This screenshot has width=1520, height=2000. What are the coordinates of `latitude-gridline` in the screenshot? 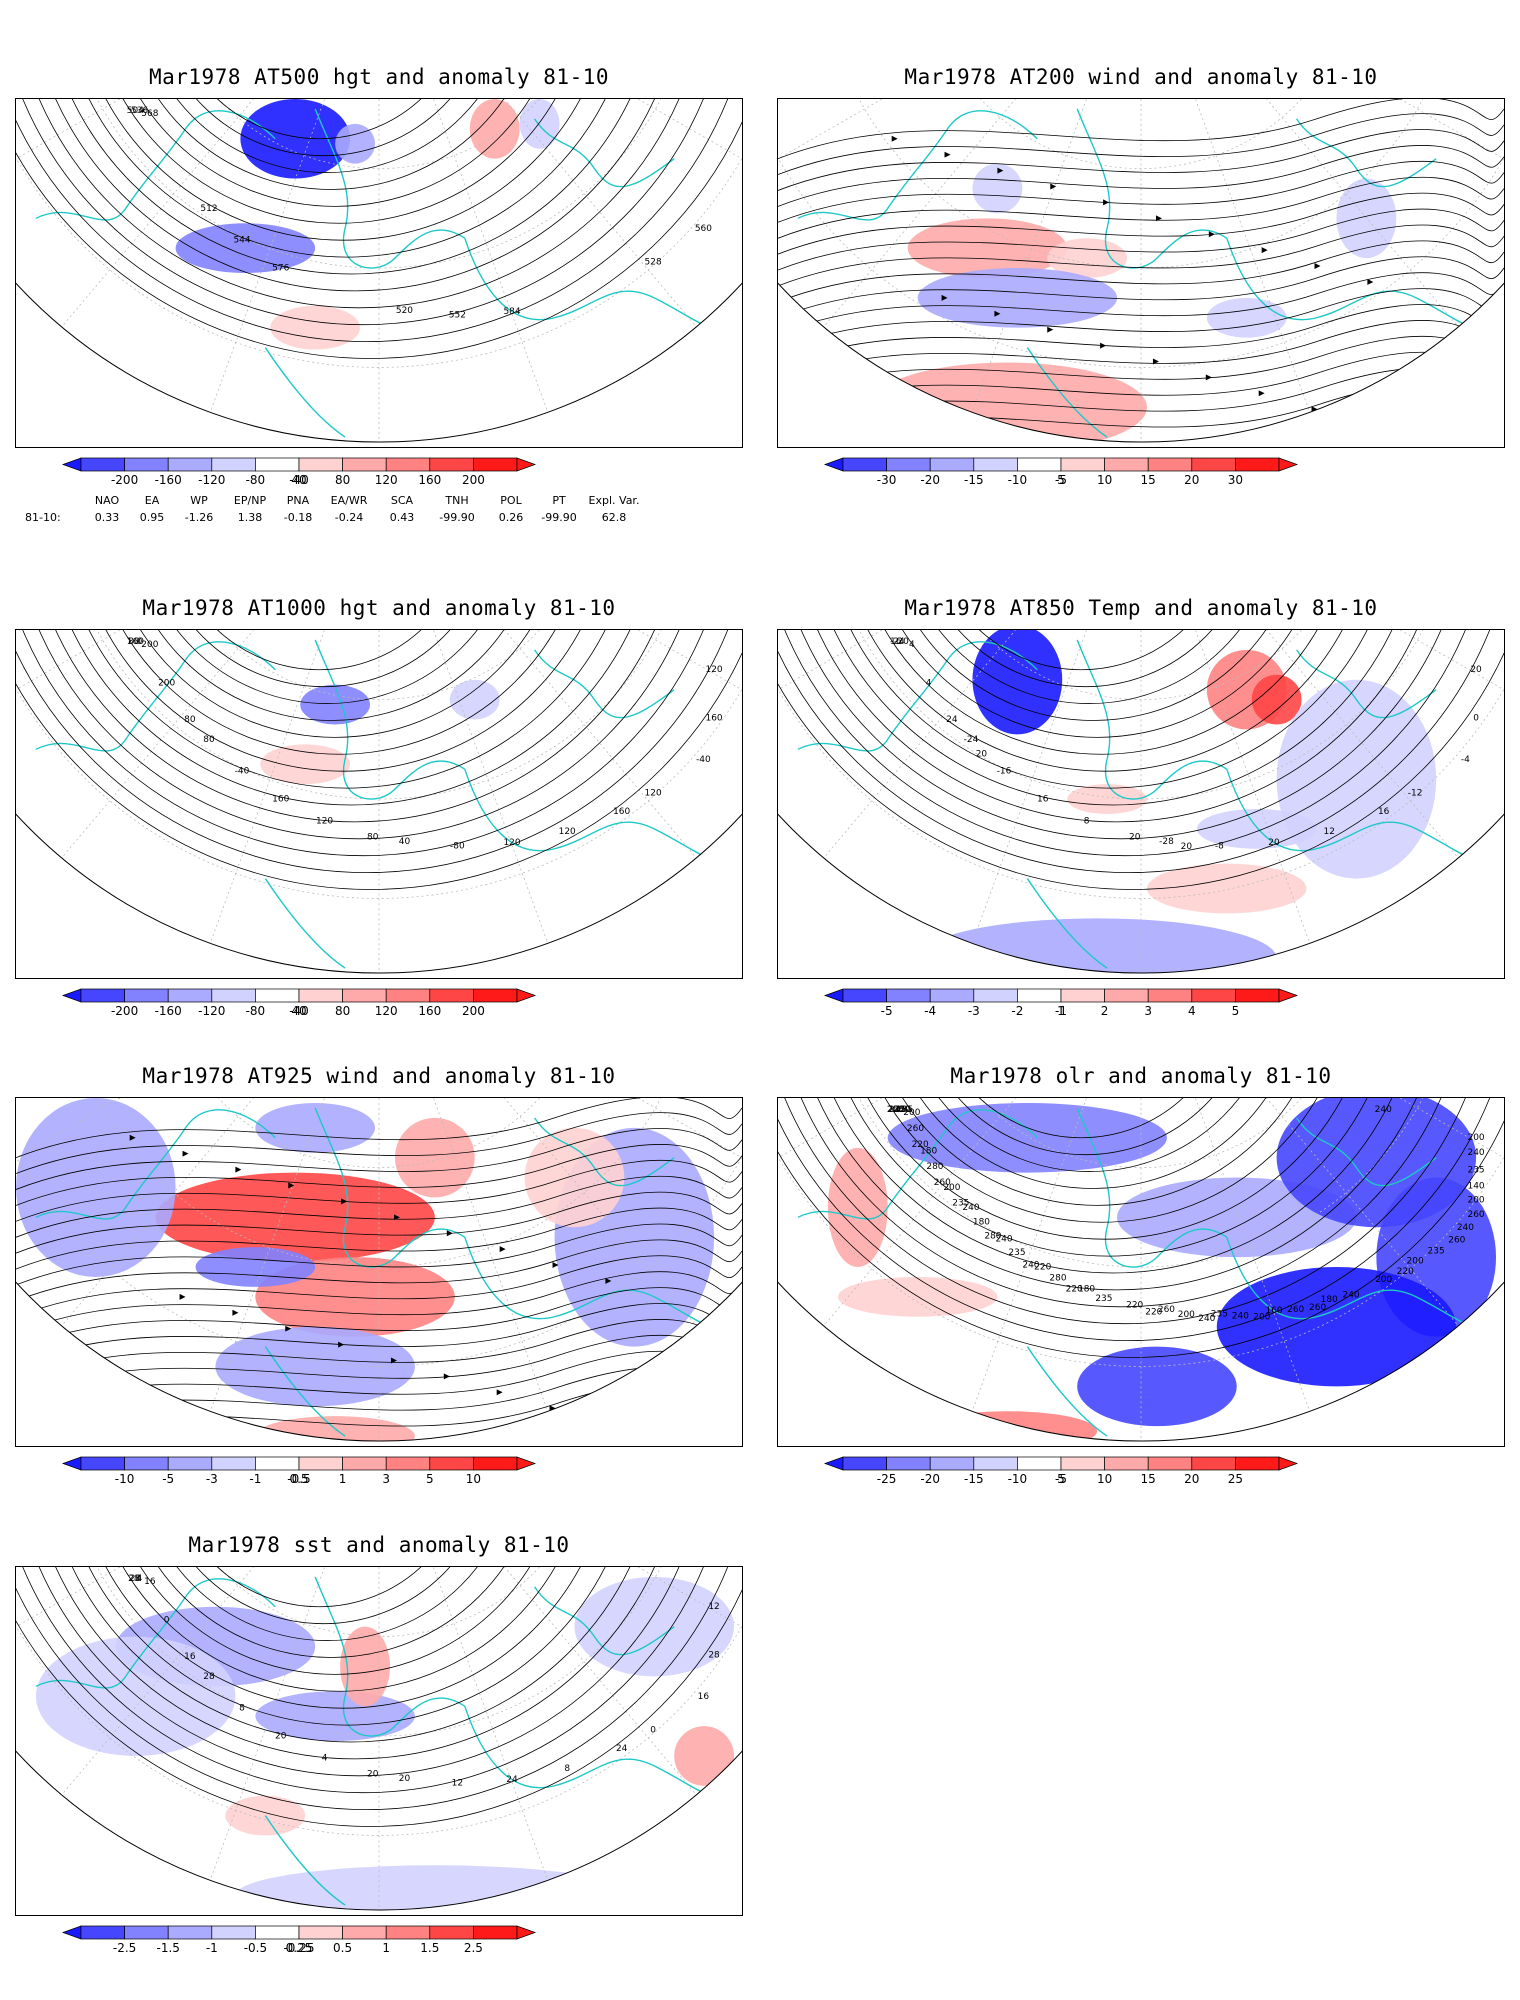 It's located at (379, 665).